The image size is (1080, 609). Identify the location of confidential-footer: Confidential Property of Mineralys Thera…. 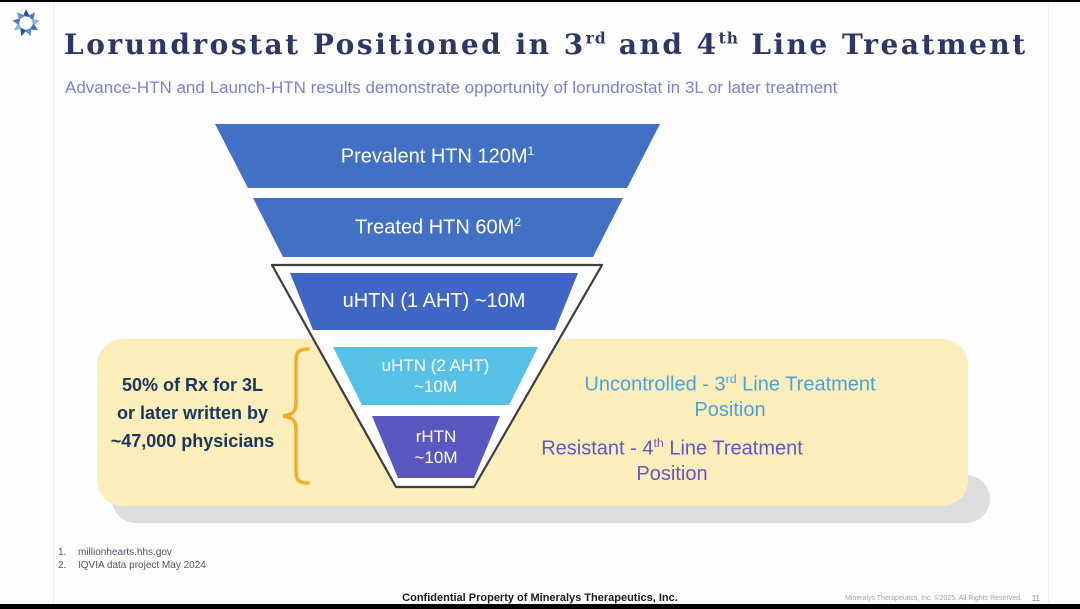
(540, 598).